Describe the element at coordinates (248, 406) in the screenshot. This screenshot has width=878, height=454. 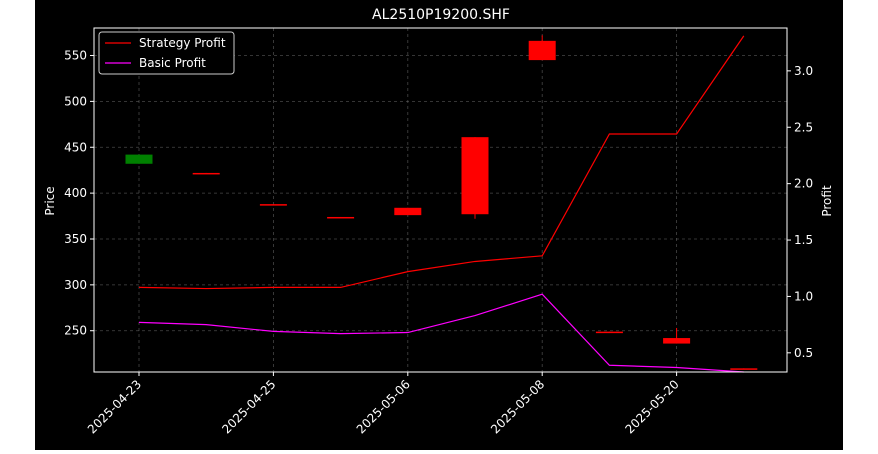
I see `x-tick-label: 2025-04-25` at that location.